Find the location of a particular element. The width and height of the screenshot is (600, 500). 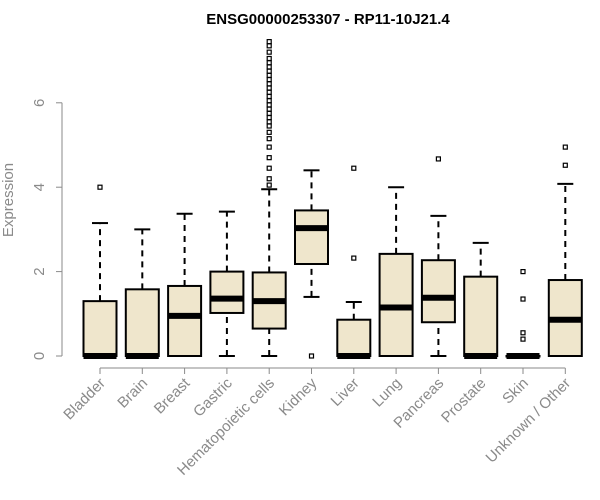

y-tick-label: 0 is located at coordinates (39, 356).